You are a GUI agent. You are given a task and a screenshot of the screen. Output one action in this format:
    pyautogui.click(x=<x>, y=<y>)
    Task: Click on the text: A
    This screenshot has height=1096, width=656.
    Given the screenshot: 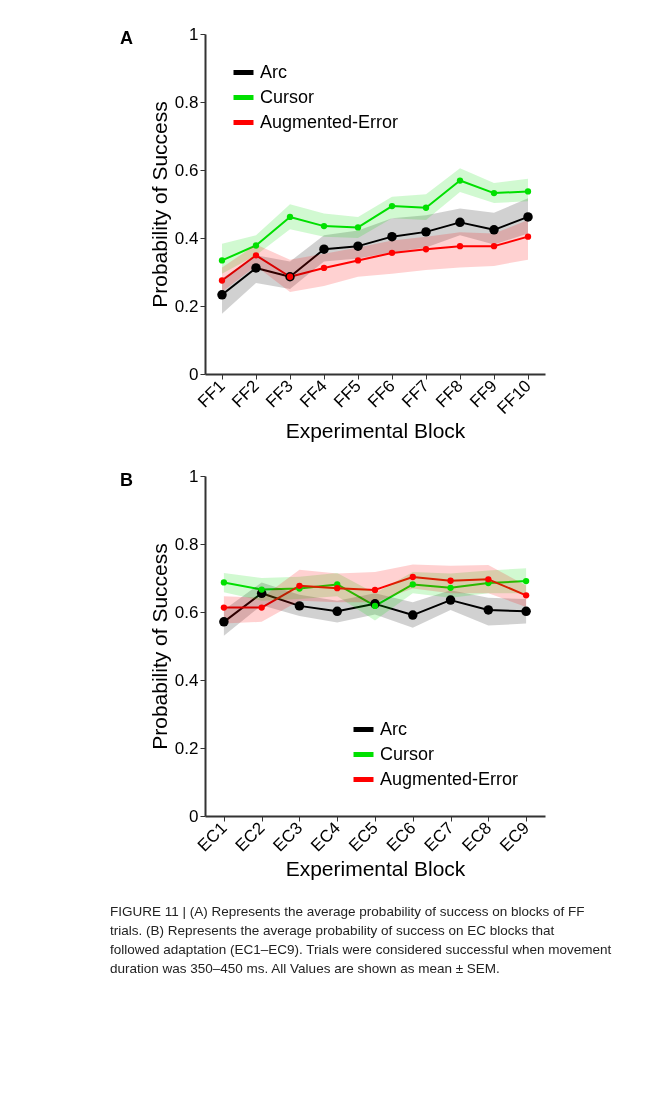 What is the action you would take?
    pyautogui.click(x=126, y=38)
    